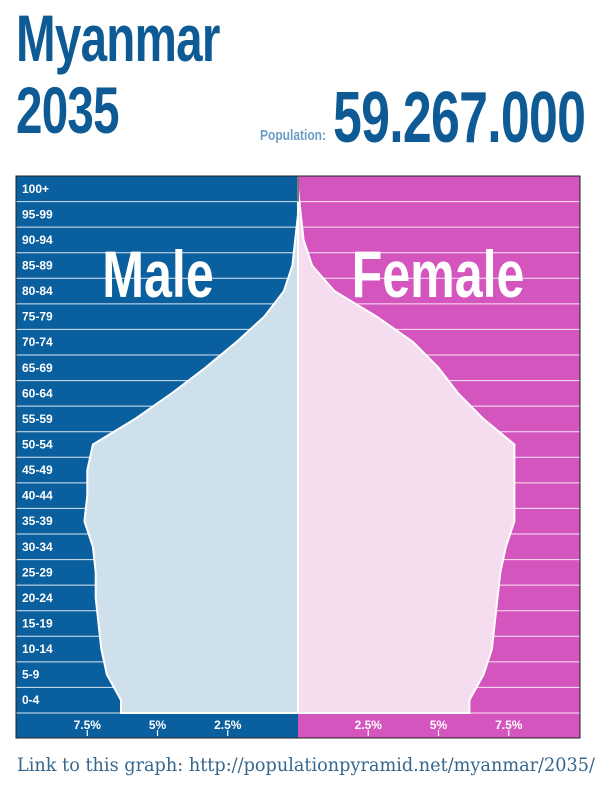  What do you see at coordinates (37, 572) in the screenshot?
I see `age-label: 25-29` at bounding box center [37, 572].